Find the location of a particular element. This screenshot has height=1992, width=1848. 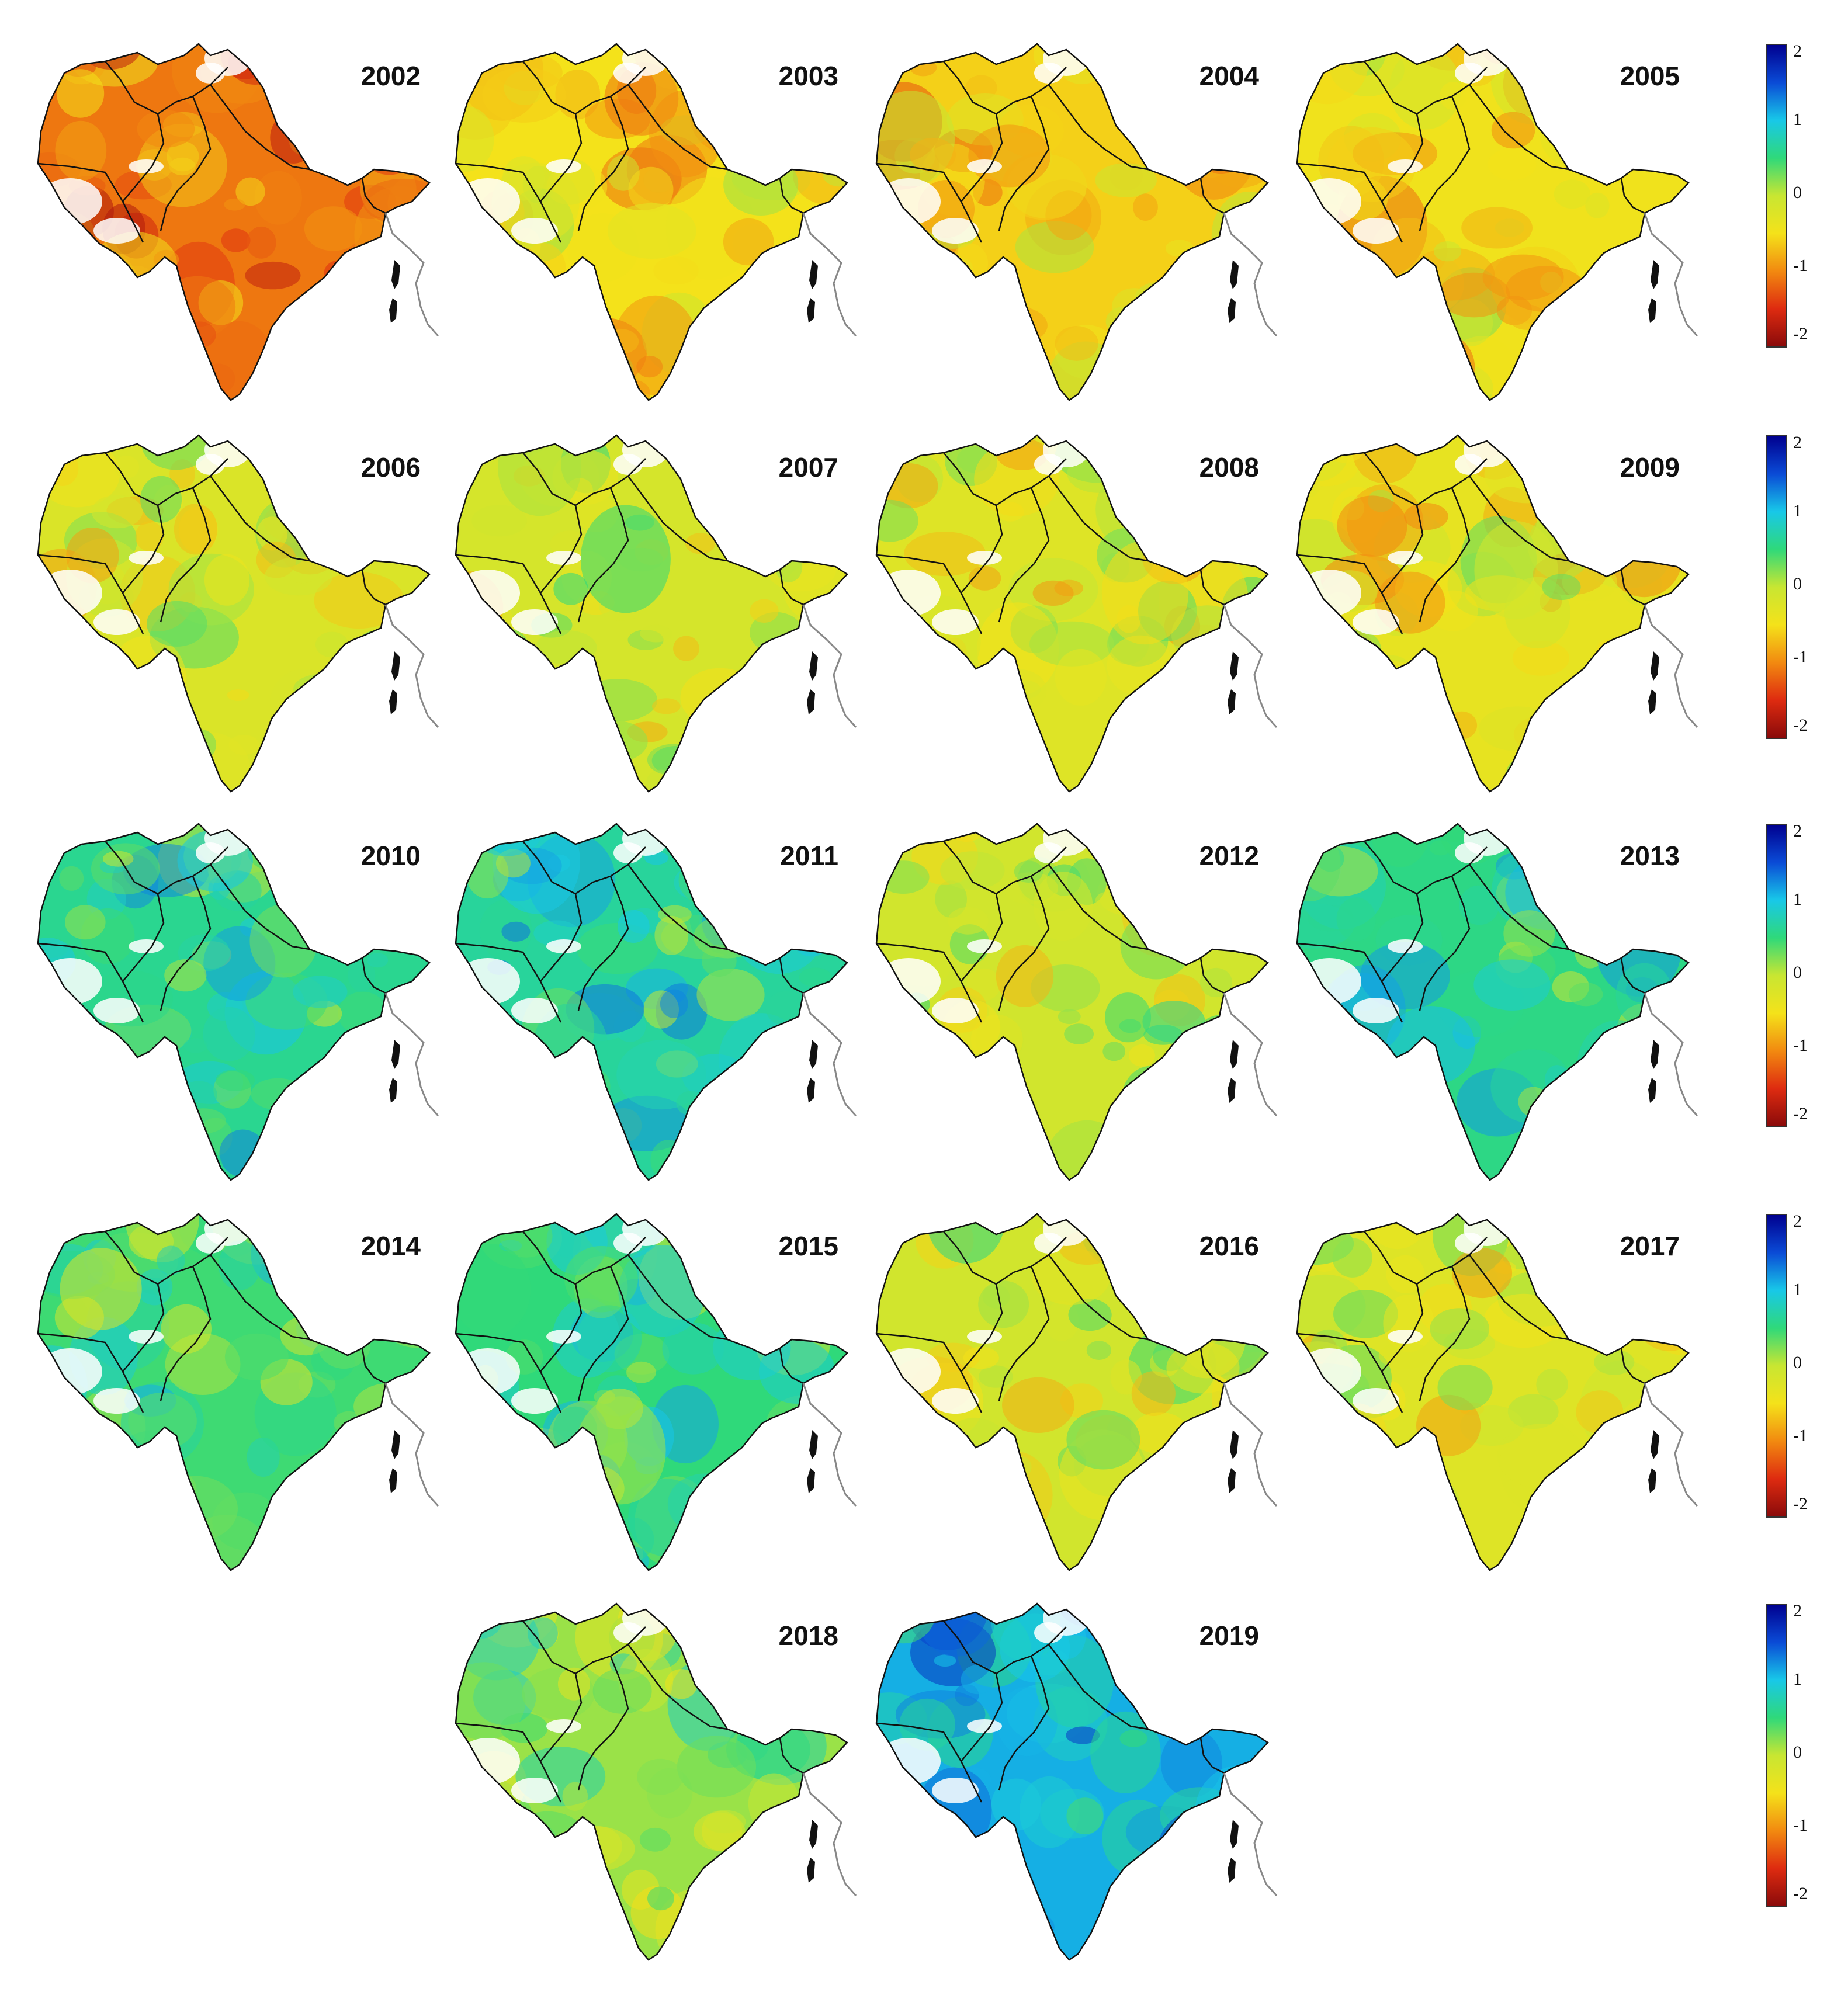

map-panel-2002: 2002 is located at coordinates (245, 222).